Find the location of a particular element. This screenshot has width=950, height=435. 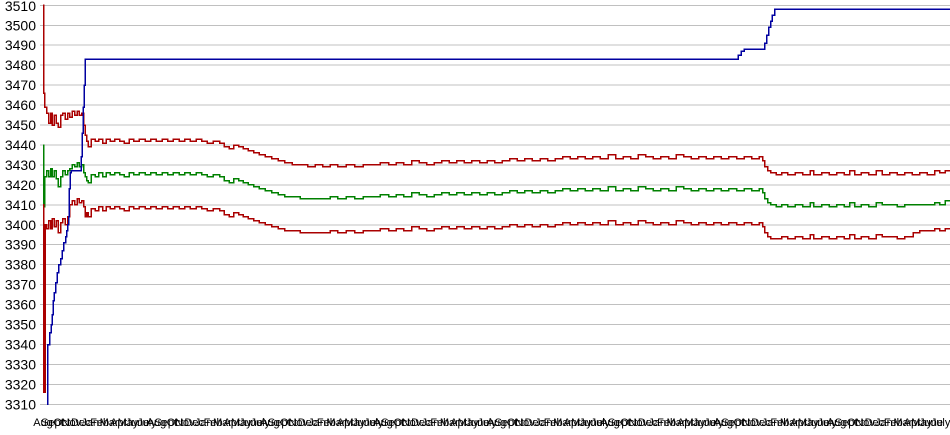

y-tick-label: 3340 is located at coordinates (20, 345).